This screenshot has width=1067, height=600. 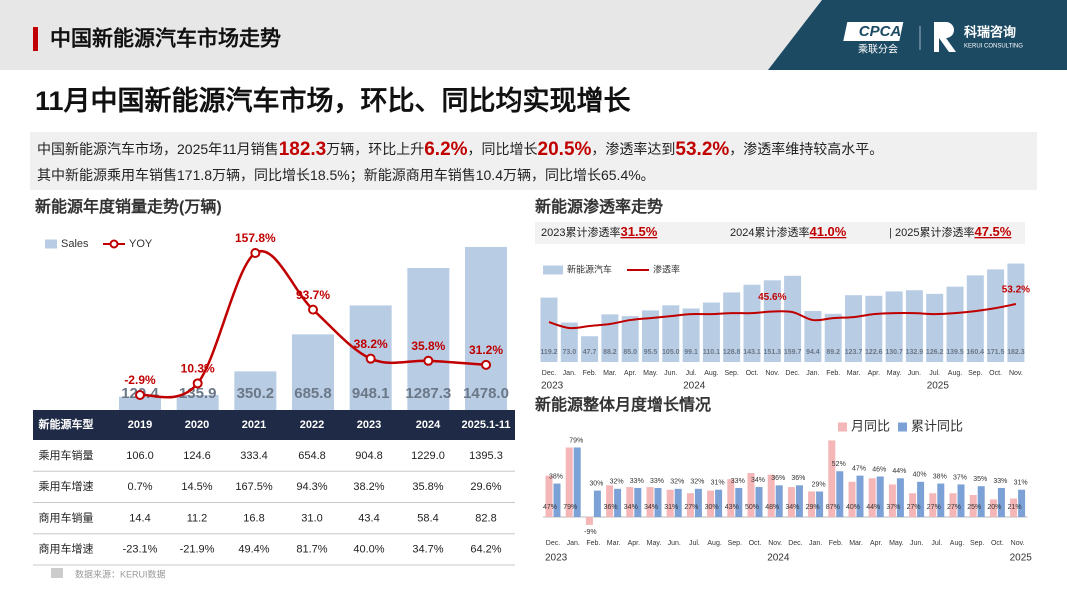 I want to click on annotation: 2023累计渗透率31.5%, so click(x=599, y=231).